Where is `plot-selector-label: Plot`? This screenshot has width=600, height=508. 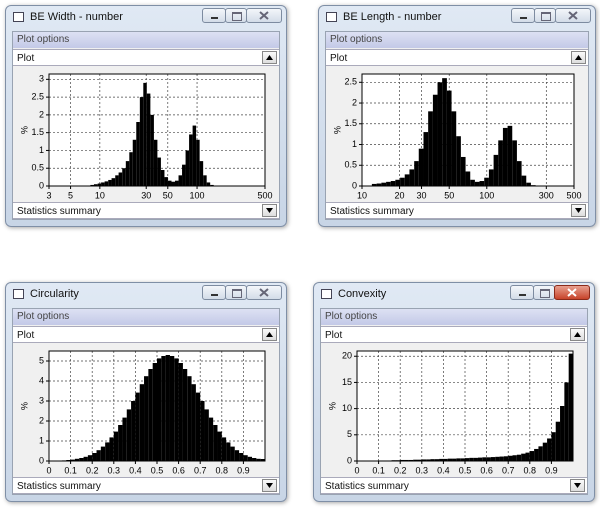 plot-selector-label: Plot is located at coordinates (334, 335).